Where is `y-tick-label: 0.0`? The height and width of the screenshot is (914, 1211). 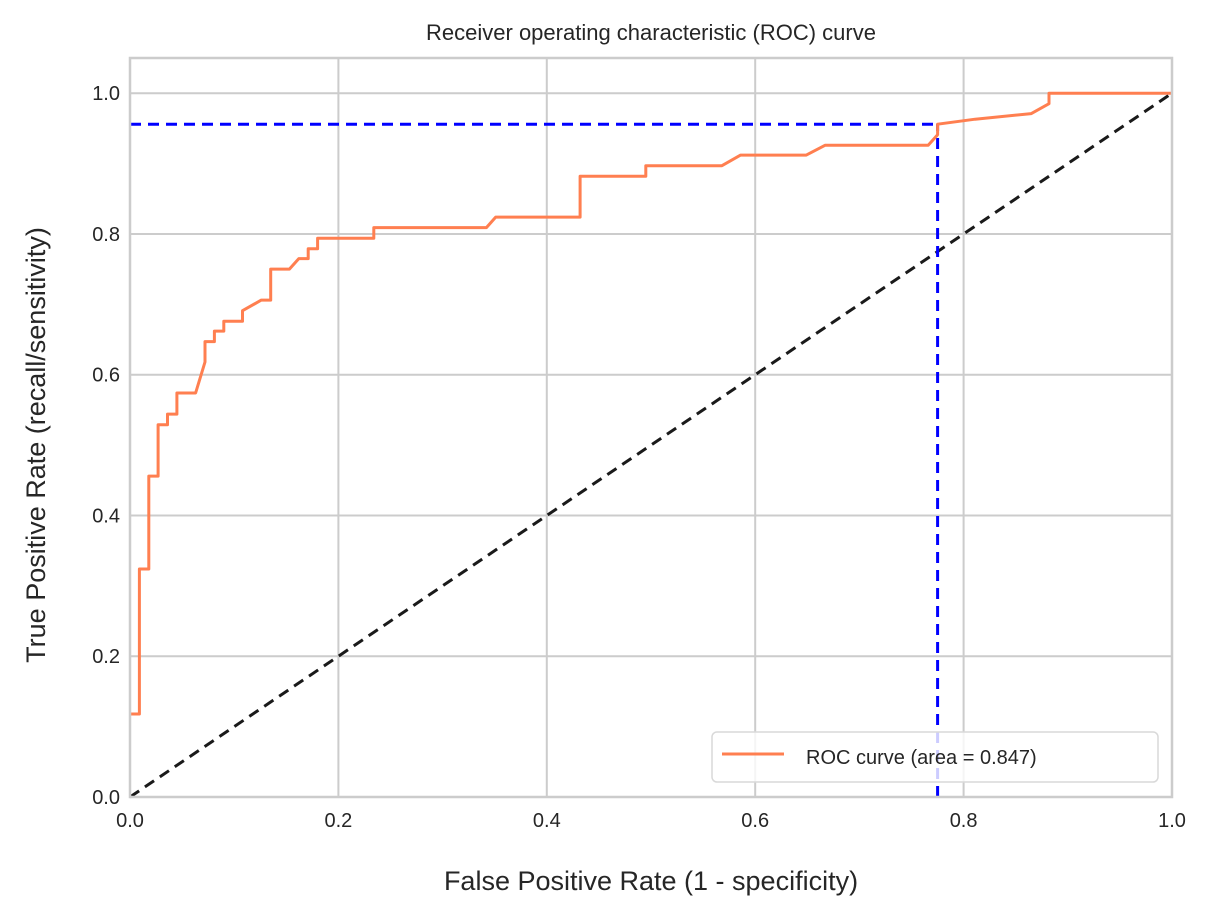 y-tick-label: 0.0 is located at coordinates (106, 798).